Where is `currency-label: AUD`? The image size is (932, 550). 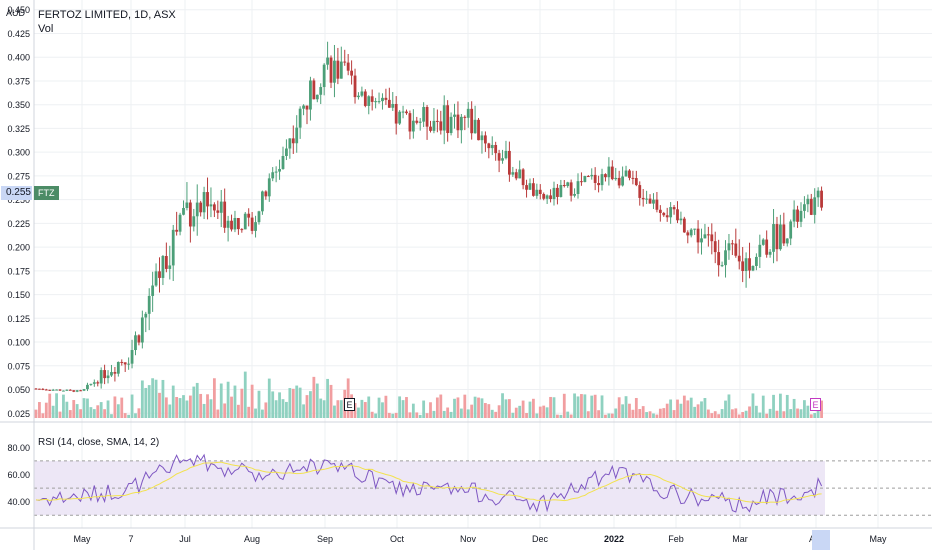
currency-label: AUD is located at coordinates (16, 13).